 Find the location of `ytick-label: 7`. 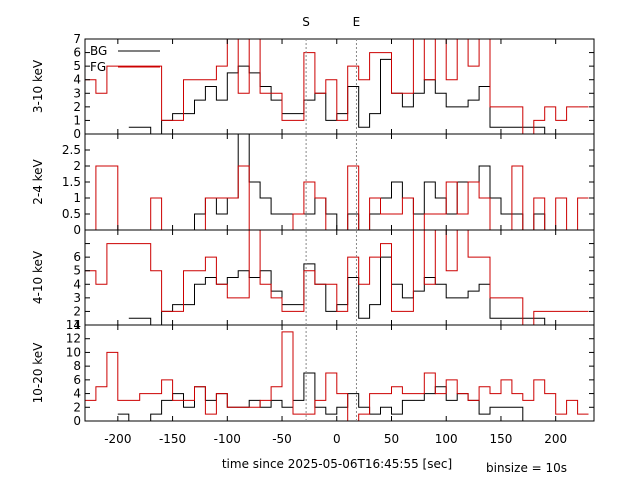

ytick-label: 7 is located at coordinates (77, 39).